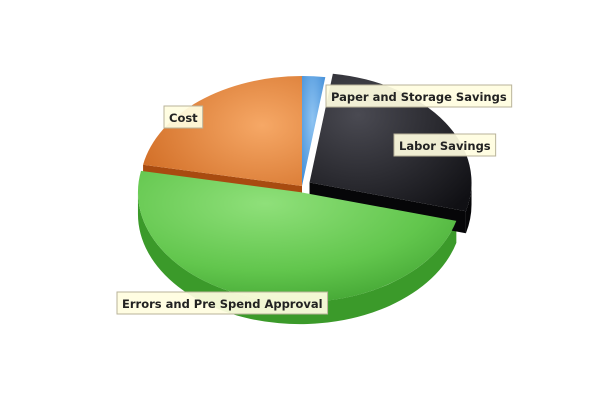 Image resolution: width=600 pixels, height=400 pixels. I want to click on slice-labor-savings, so click(390, 142).